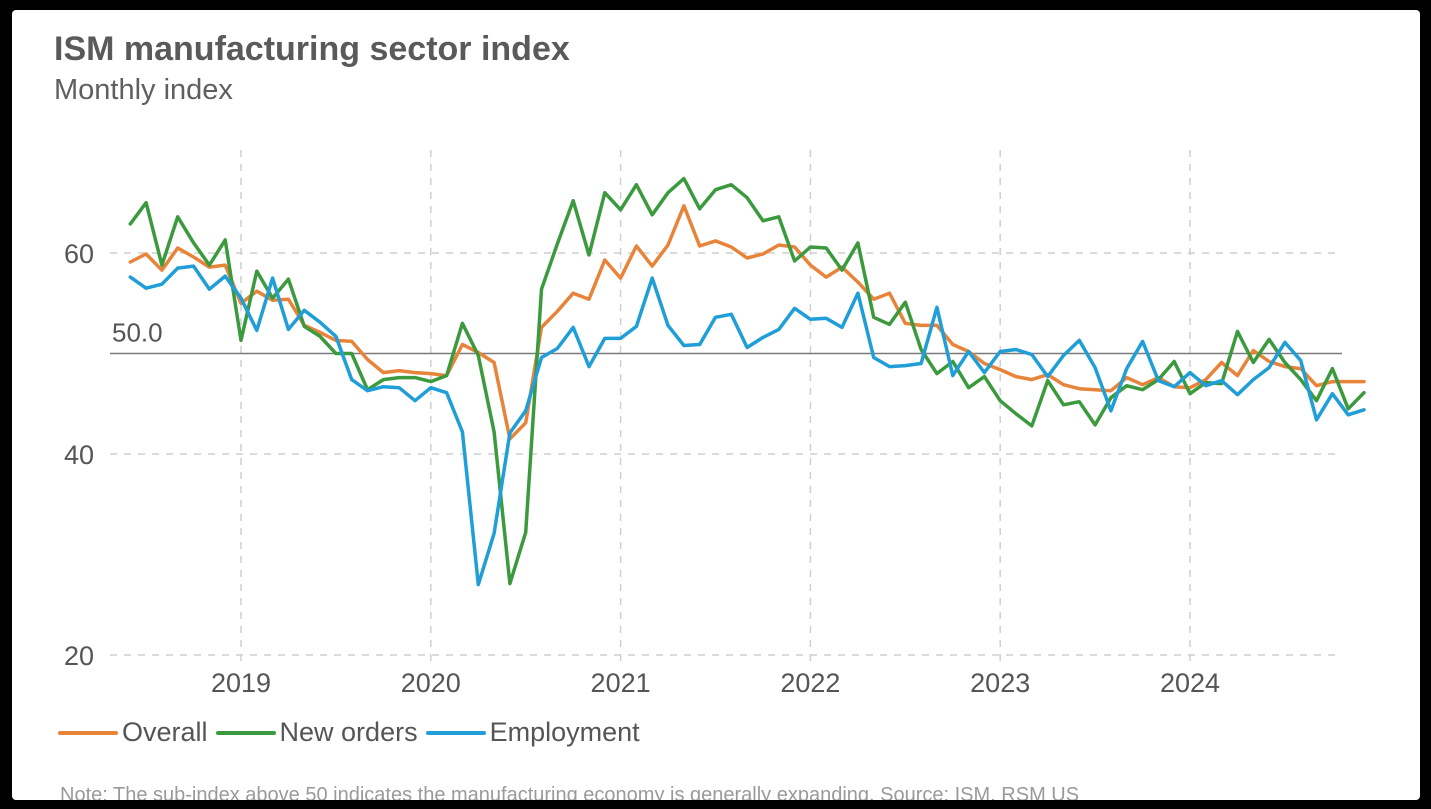 Image resolution: width=1431 pixels, height=809 pixels. Describe the element at coordinates (79, 656) in the screenshot. I see `y-tick-label: 20` at that location.